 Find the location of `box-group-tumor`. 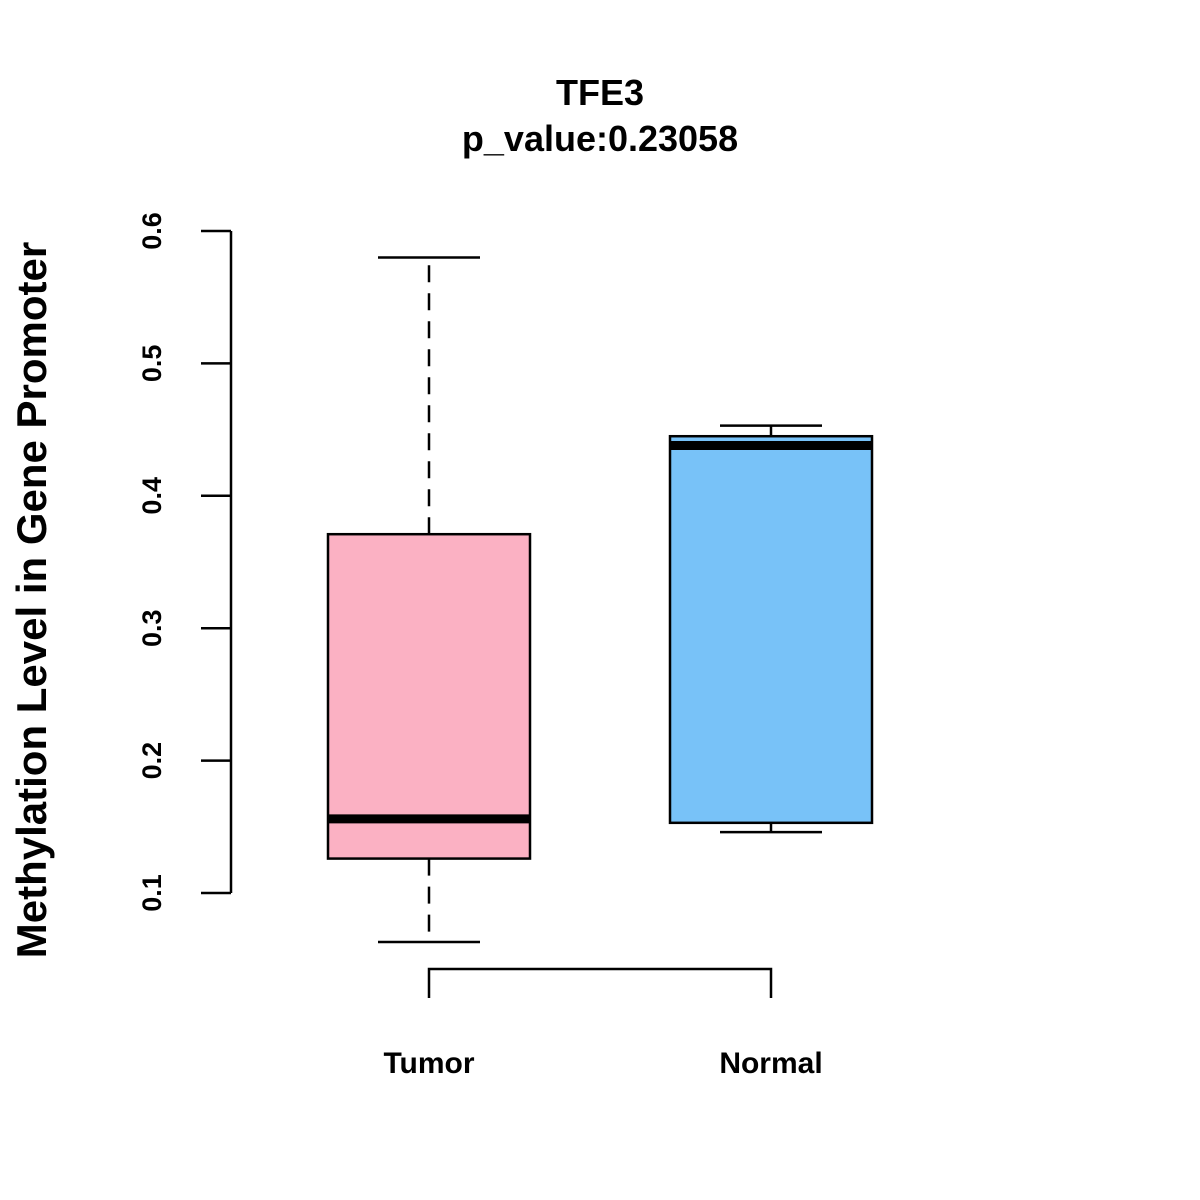

box-group-tumor is located at coordinates (429, 600).